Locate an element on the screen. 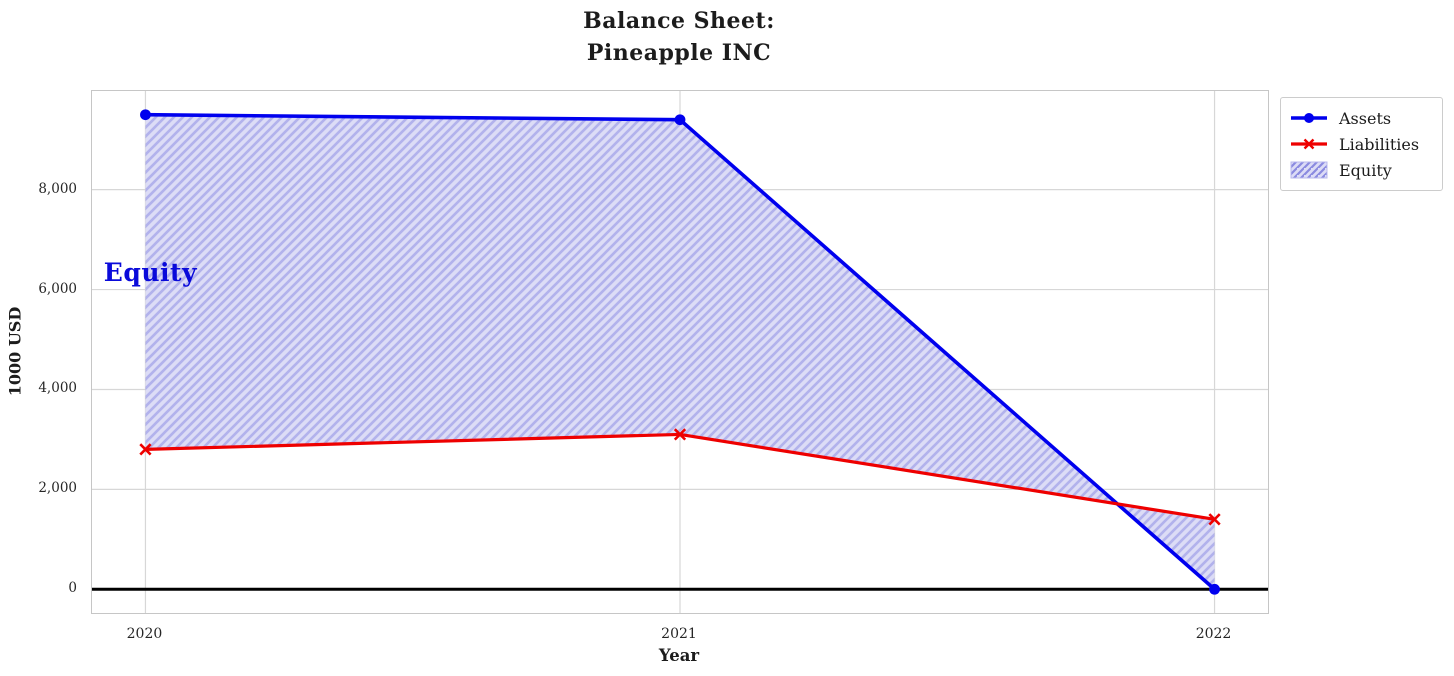 This screenshot has width=1454, height=676. legend-item-assets: Assets is located at coordinates (1361, 118).